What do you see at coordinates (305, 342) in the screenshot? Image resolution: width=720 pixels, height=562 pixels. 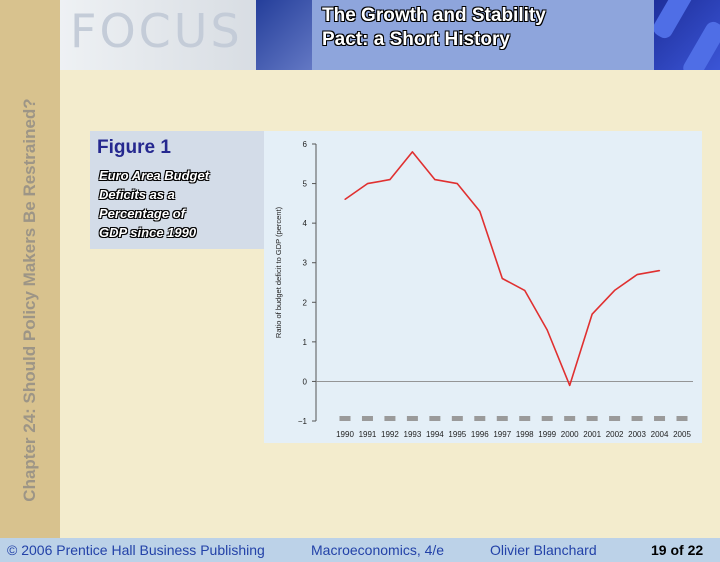 I see `y-tick-label: 1` at bounding box center [305, 342].